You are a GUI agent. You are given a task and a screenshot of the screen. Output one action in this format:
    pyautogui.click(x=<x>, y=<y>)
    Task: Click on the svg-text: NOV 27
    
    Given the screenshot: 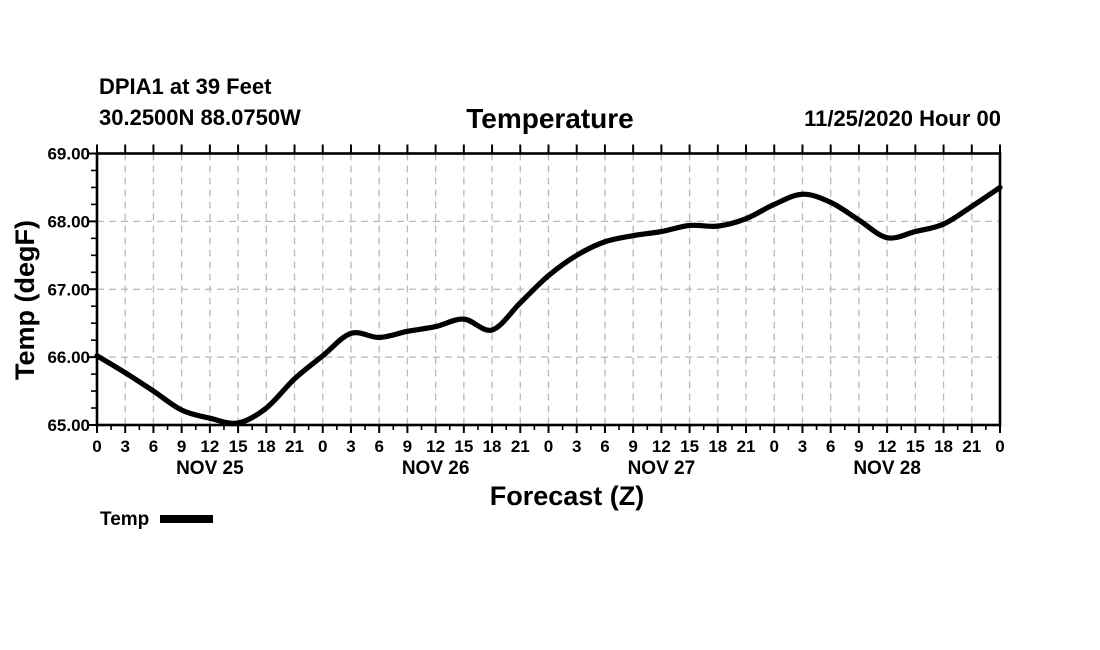 What is the action you would take?
    pyautogui.click(x=662, y=468)
    